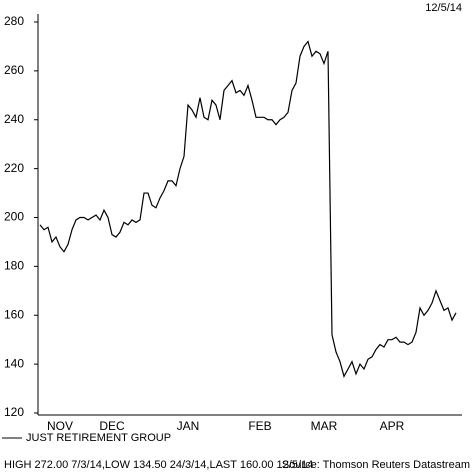 The height and width of the screenshot is (475, 475). What do you see at coordinates (112, 426) in the screenshot?
I see `x-tick-label: DEC` at bounding box center [112, 426].